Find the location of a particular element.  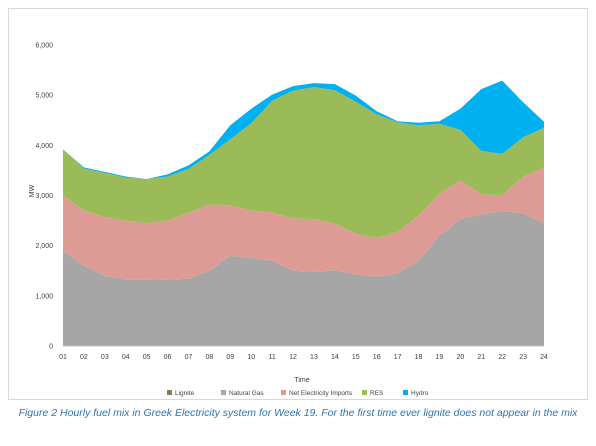

x-tick-label: 21 is located at coordinates (481, 357).